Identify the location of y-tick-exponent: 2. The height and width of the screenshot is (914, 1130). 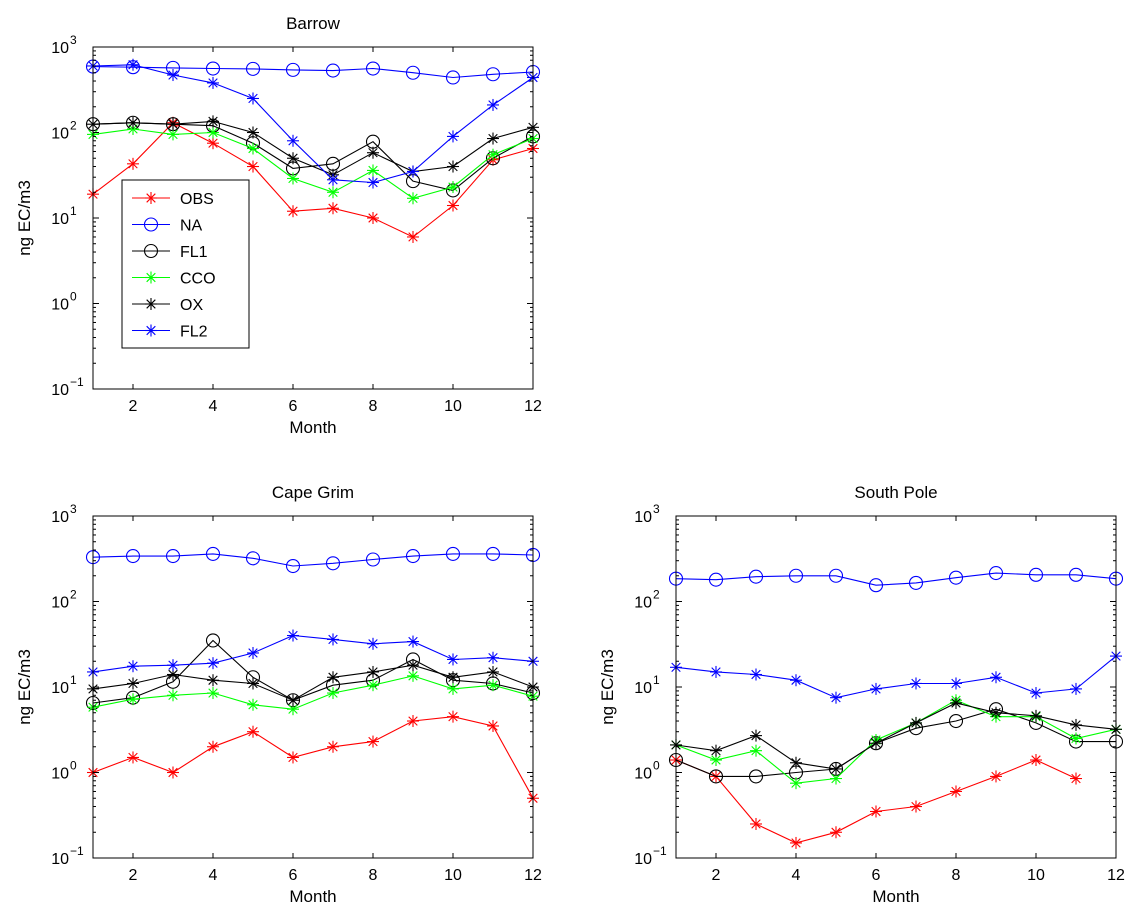
(656, 595).